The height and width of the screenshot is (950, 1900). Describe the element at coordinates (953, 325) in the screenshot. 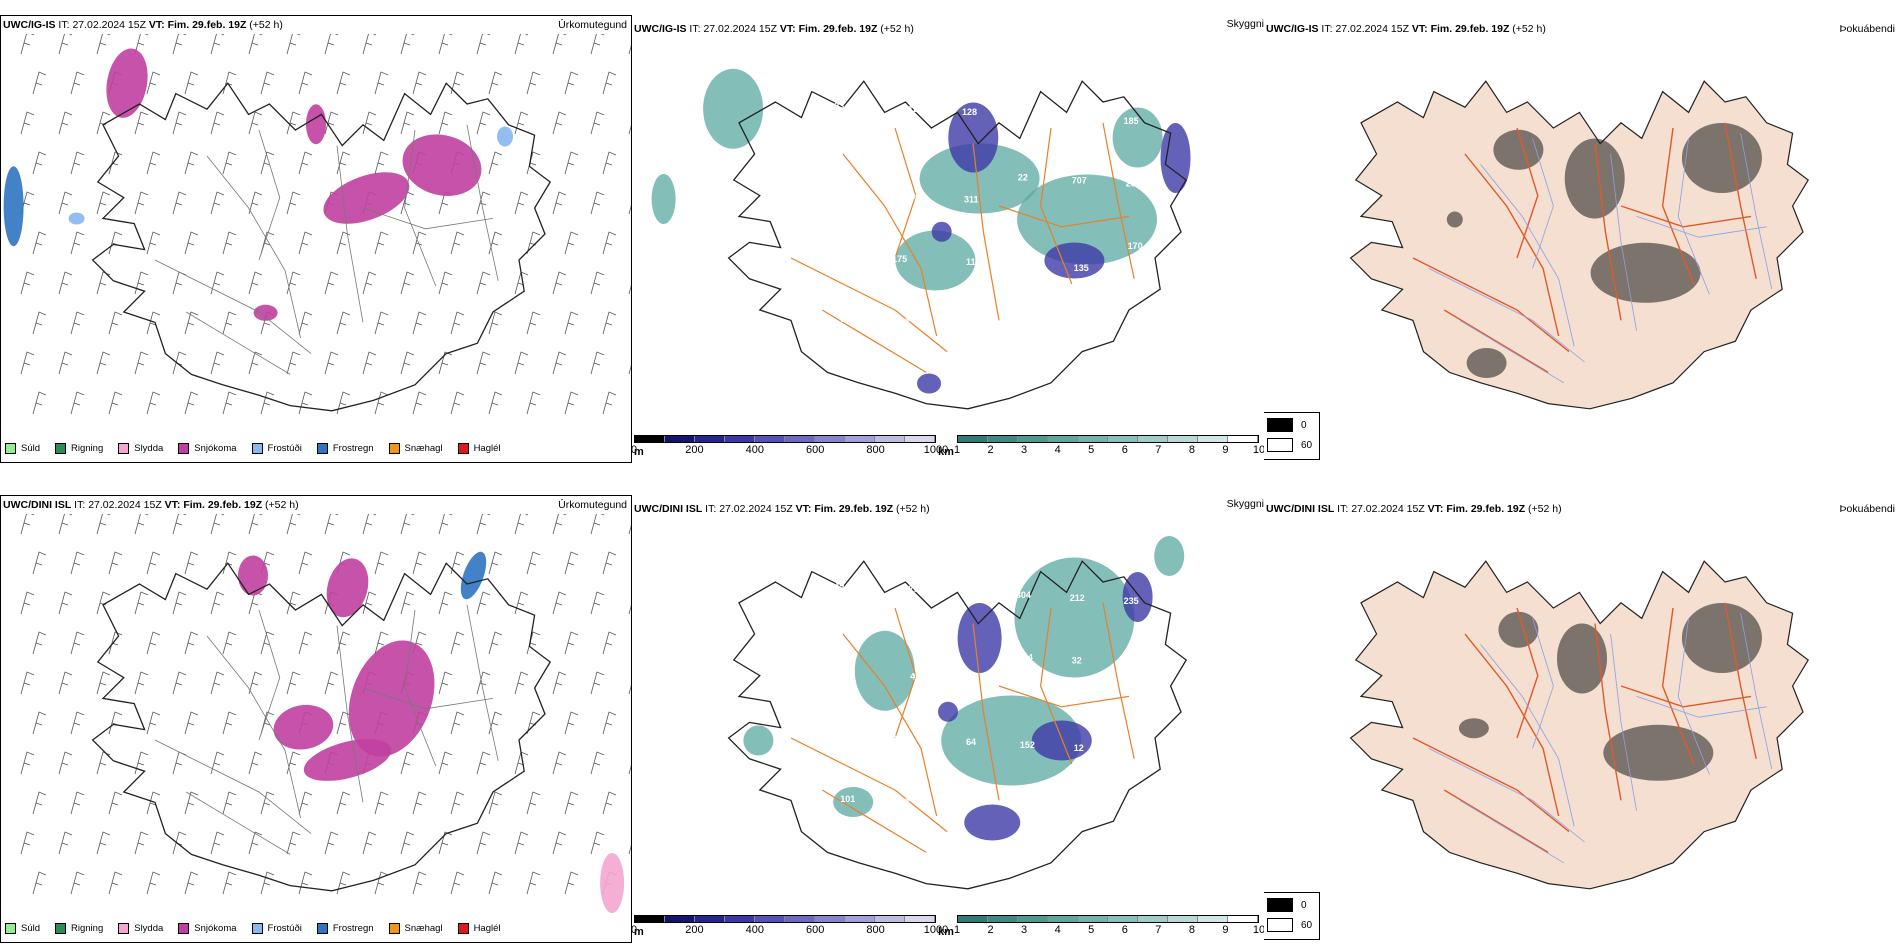

I see `visibility-value-label: 24` at that location.